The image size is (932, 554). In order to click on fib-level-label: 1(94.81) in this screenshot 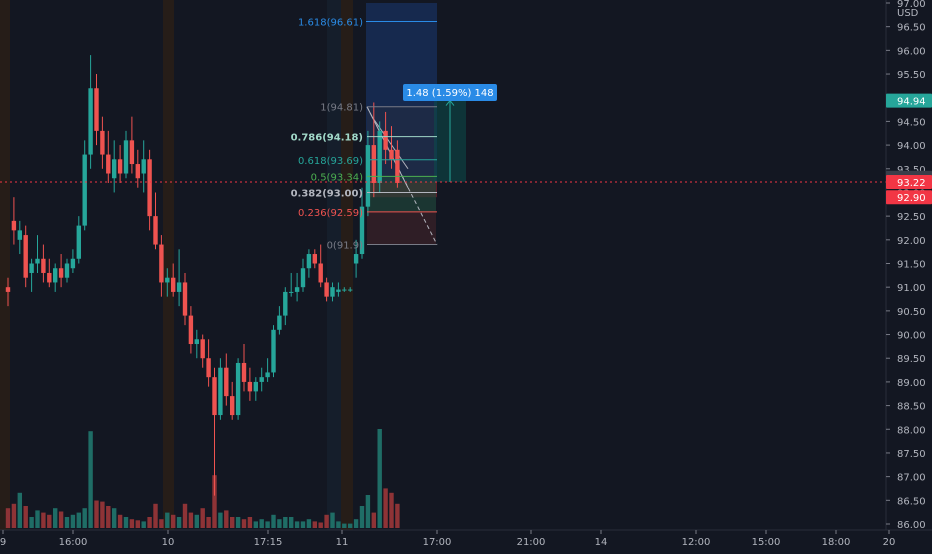, I will do `click(341, 108)`.